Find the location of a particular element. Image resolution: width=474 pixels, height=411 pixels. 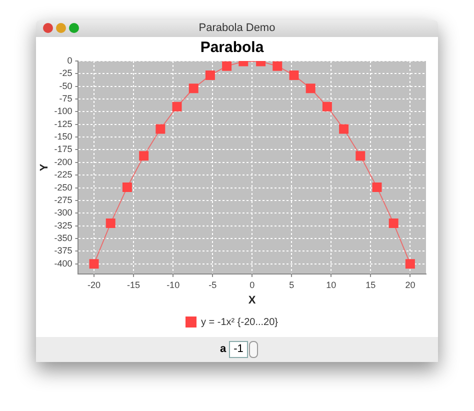

x-tick-label: -10 is located at coordinates (173, 285).